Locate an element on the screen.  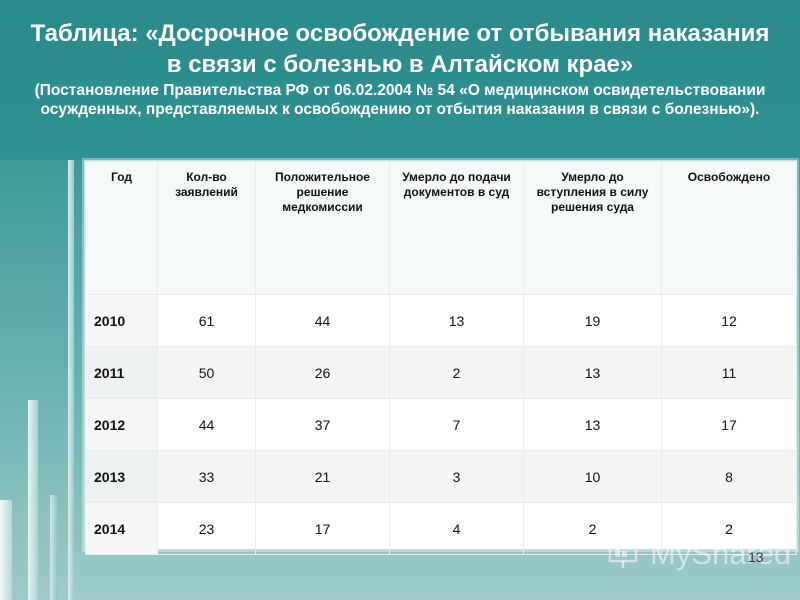
table-row: 2013 33 21 3 10 8 is located at coordinates (441, 476).